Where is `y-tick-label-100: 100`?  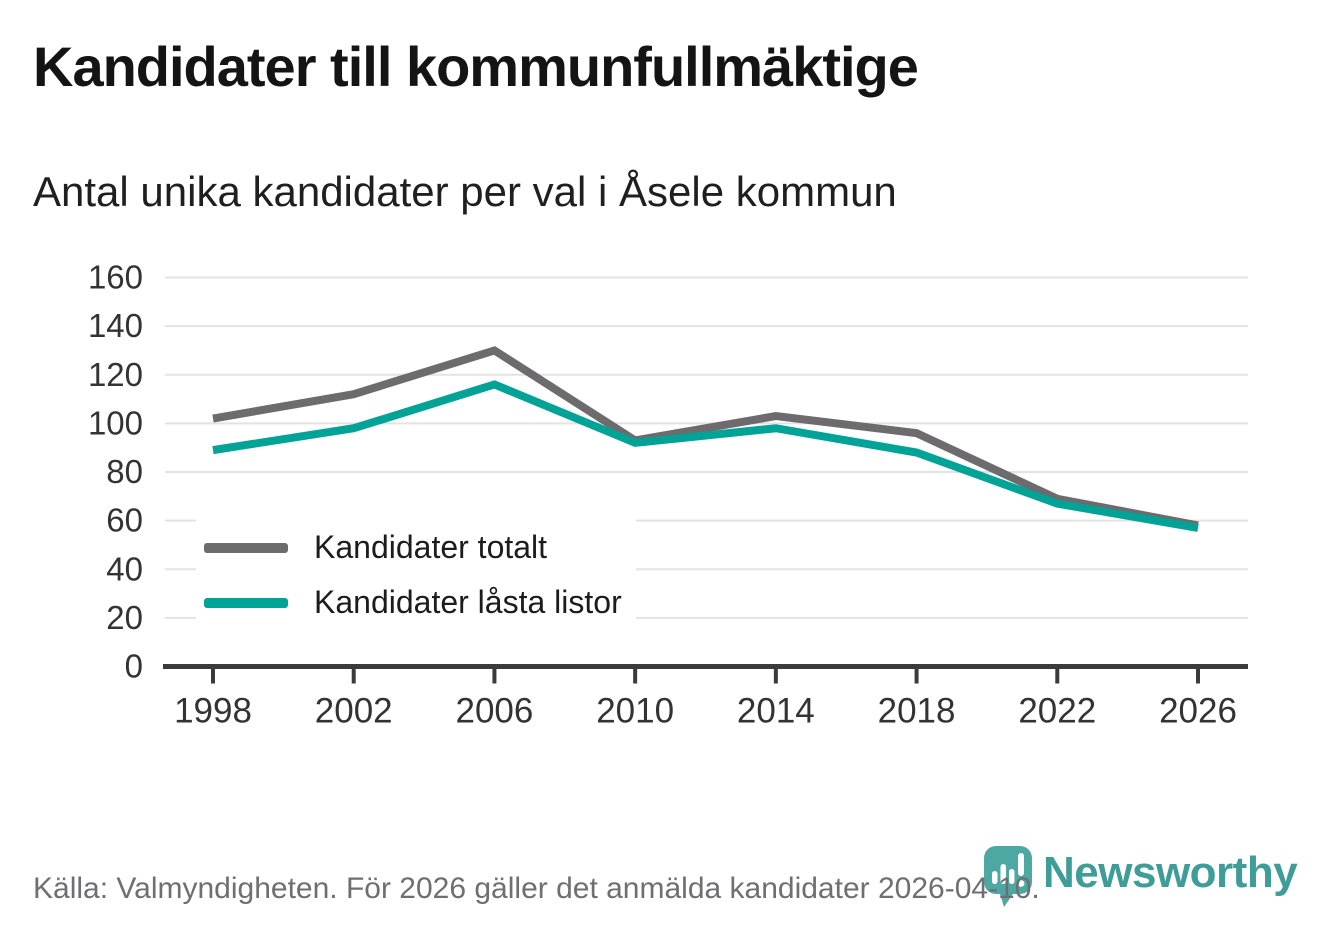
y-tick-label-100: 100 is located at coordinates (115, 422).